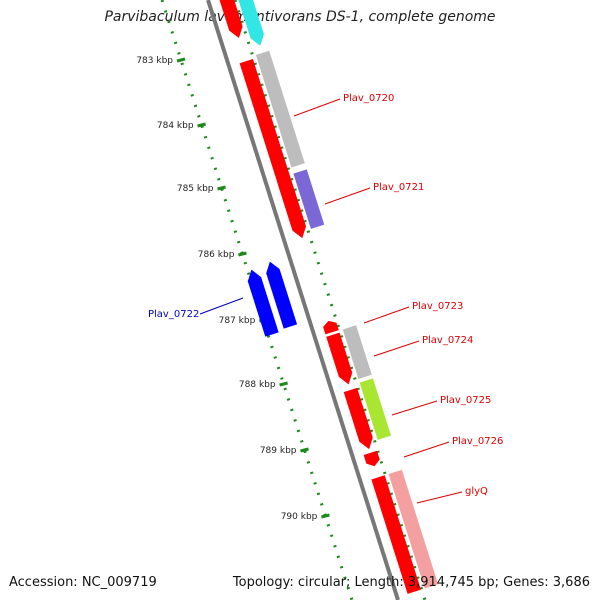 The height and width of the screenshot is (600, 600). Describe the element at coordinates (173, 314) in the screenshot. I see `gene-label-2: Plav_0722` at that location.